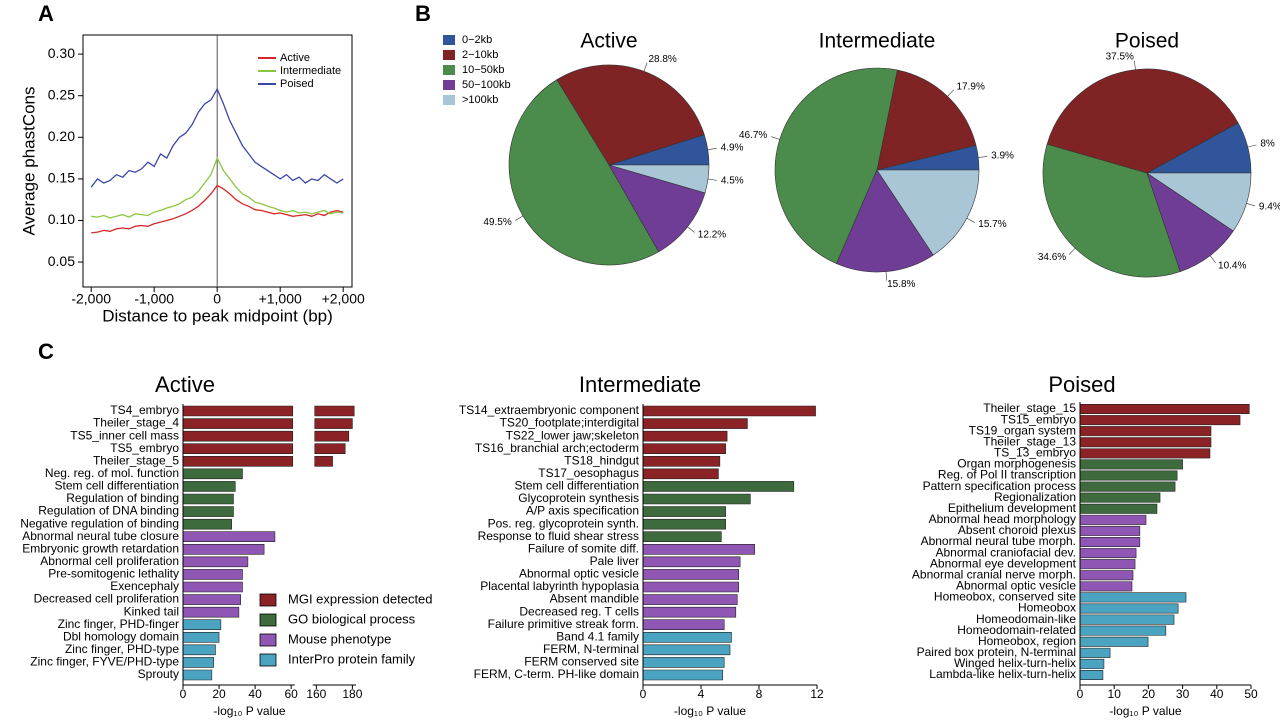  What do you see at coordinates (1002, 156) in the screenshot?
I see `slice-label: 3.9%` at bounding box center [1002, 156].